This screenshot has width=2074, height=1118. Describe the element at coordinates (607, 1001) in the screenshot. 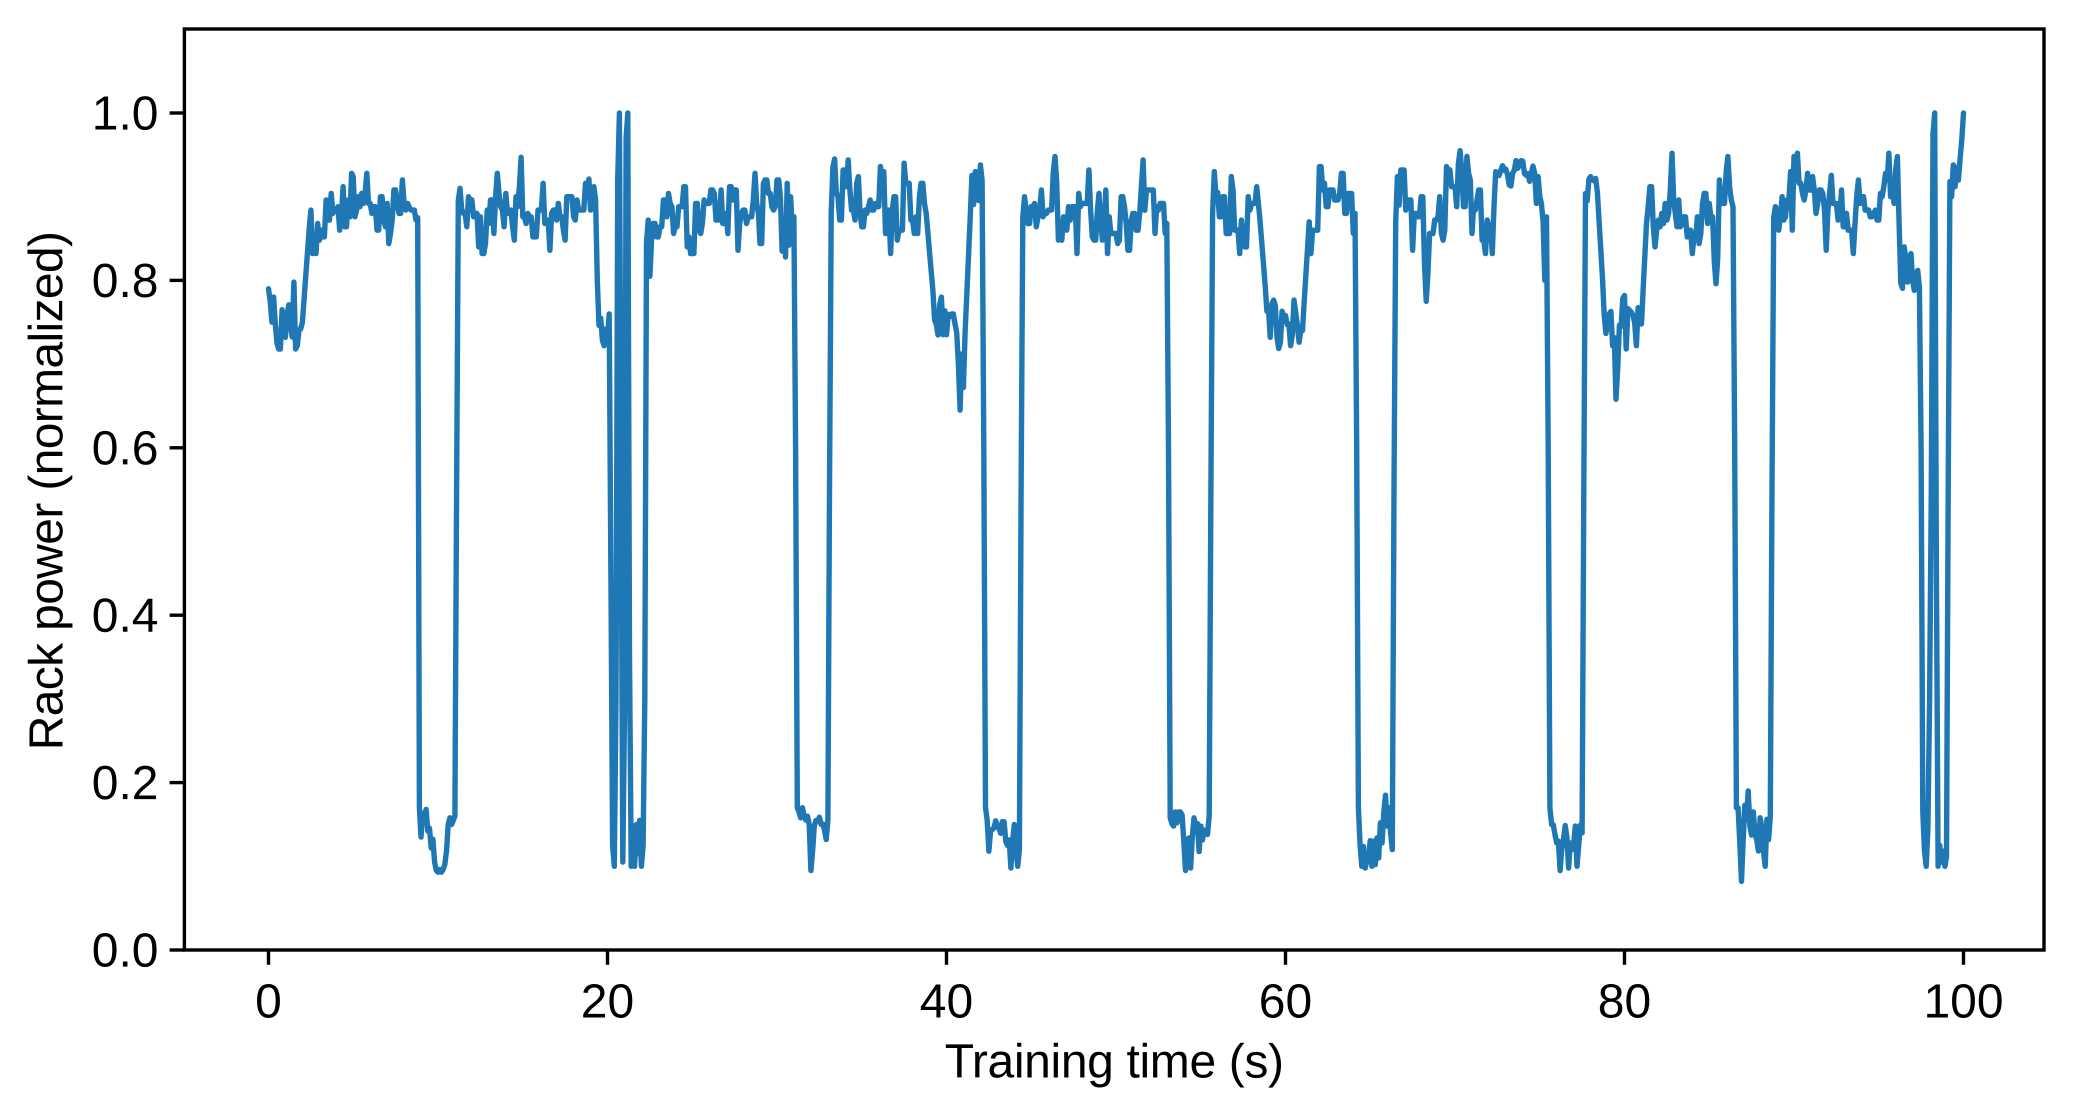

I see `svg-text: 20` at that location.